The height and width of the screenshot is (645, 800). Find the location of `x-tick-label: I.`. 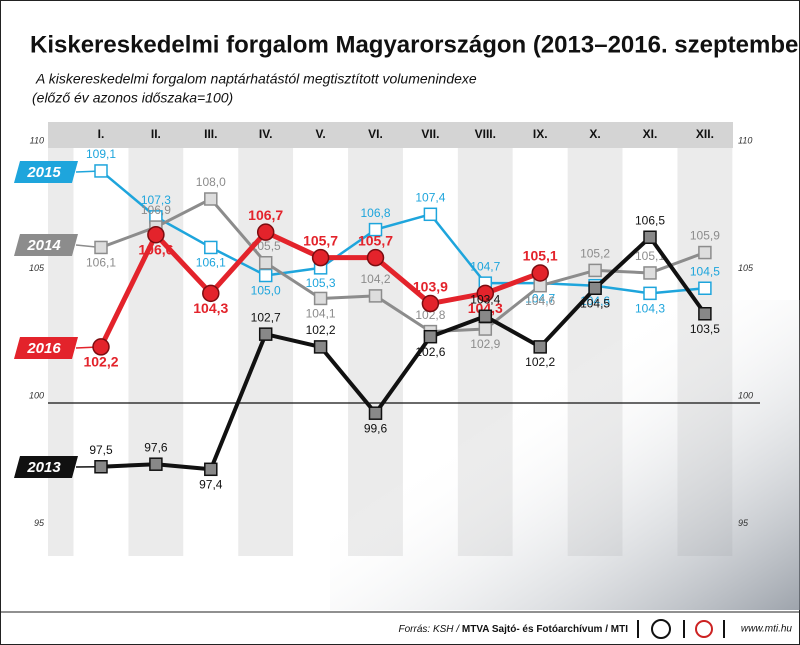

x-tick-label: I. is located at coordinates (101, 134).